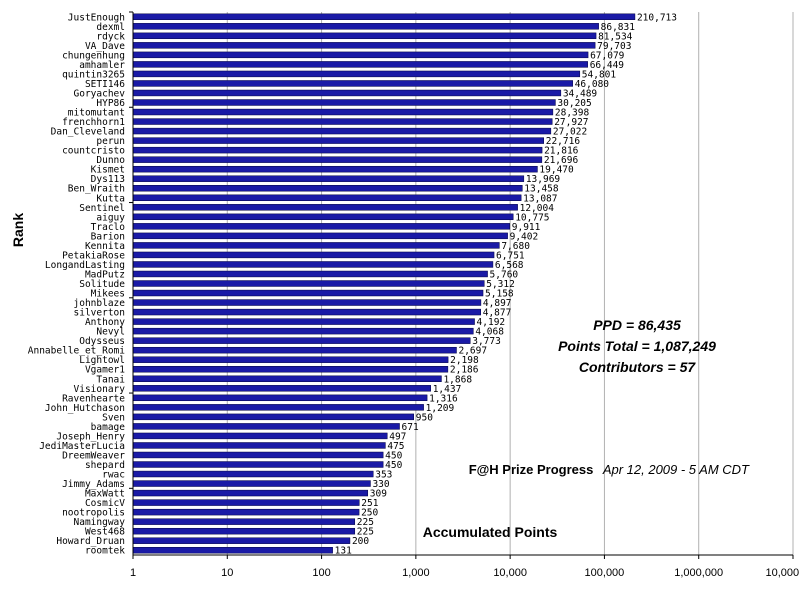  What do you see at coordinates (395, 446) in the screenshot?
I see `value-label: 475` at bounding box center [395, 446].